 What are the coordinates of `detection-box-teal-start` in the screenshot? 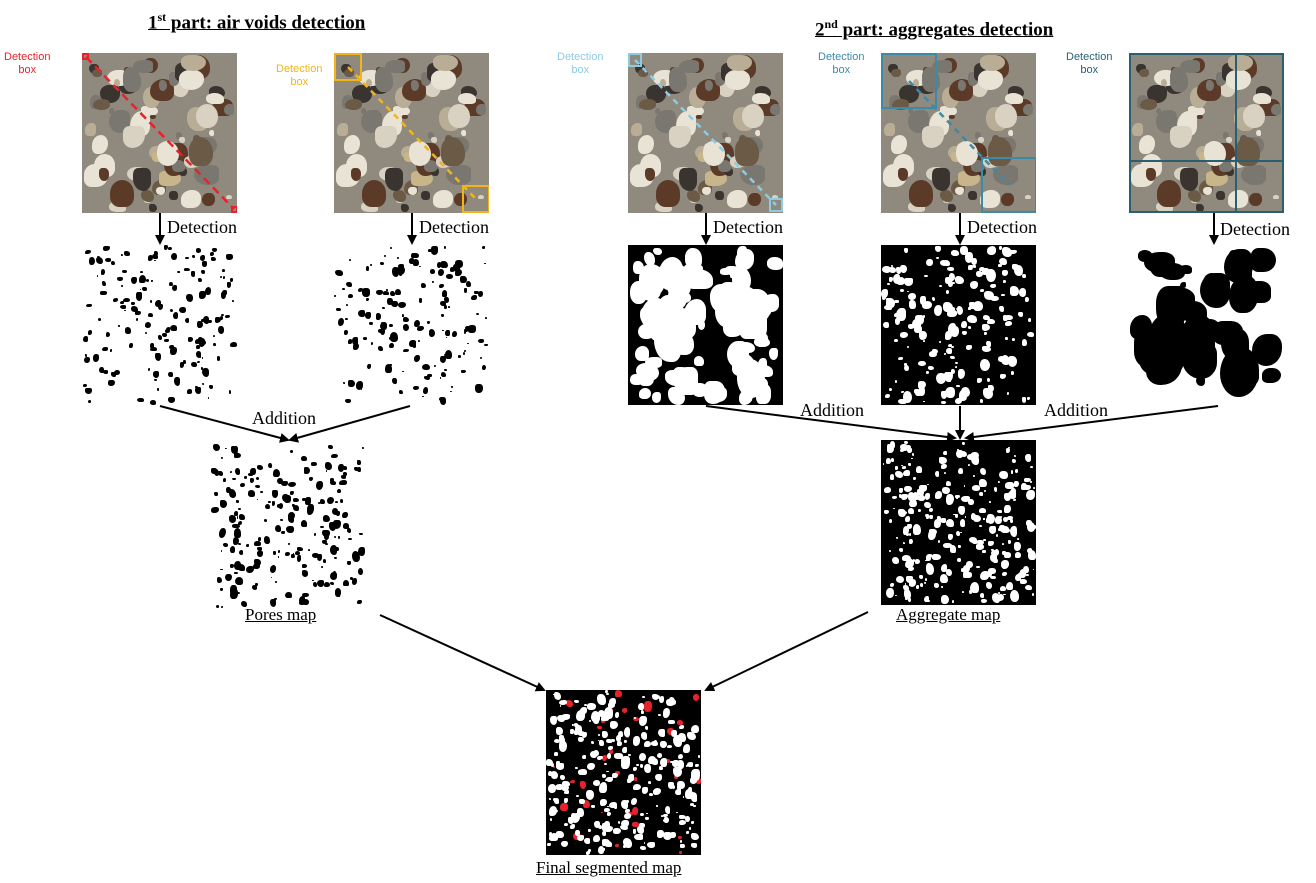 It's located at (909, 81).